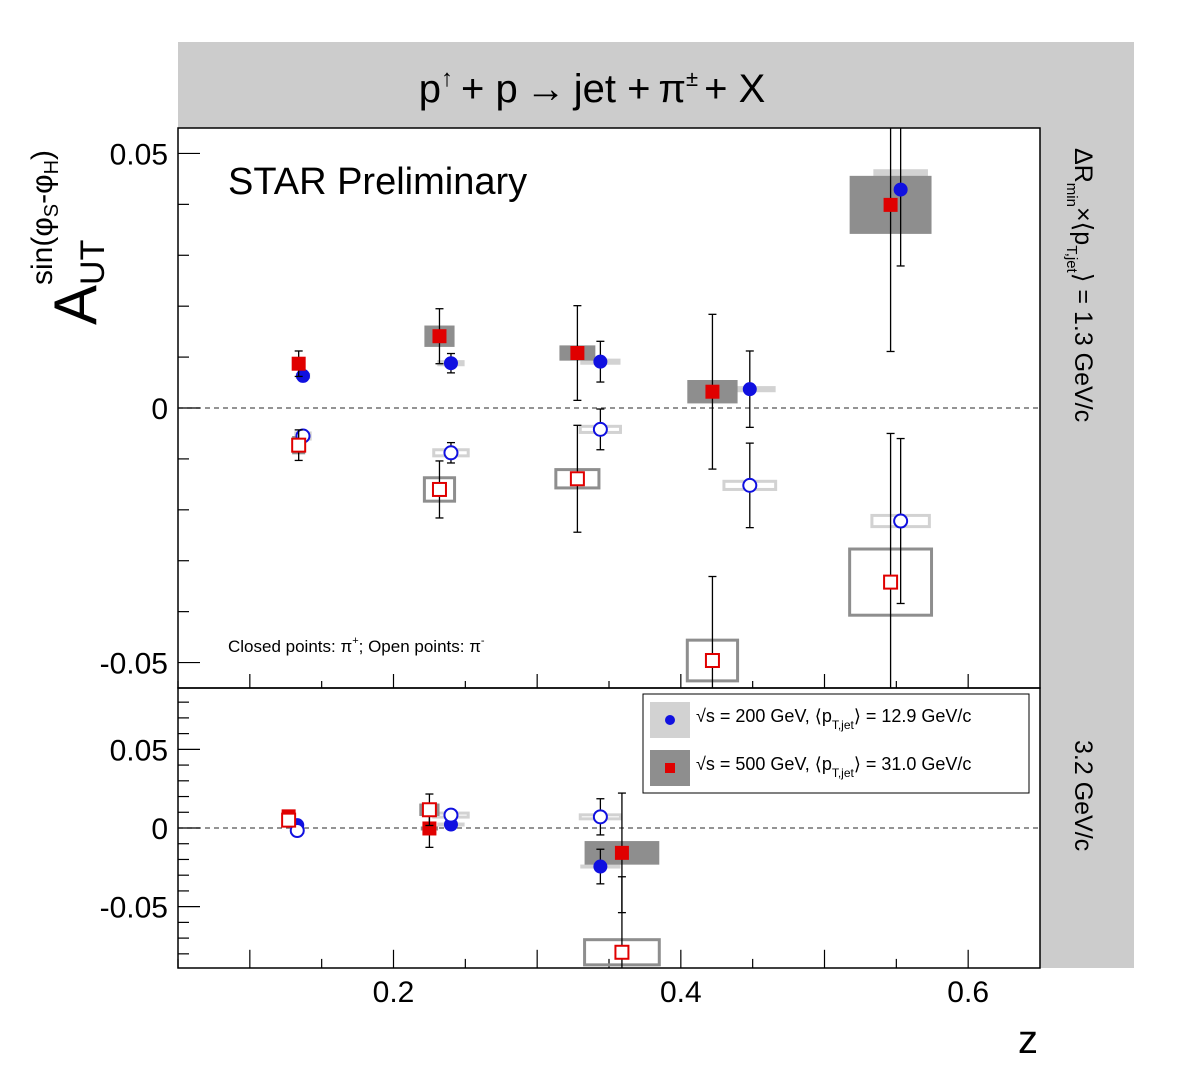  I want to click on chart-title: p↑ + p → jet + π± + X, so click(592, 88).